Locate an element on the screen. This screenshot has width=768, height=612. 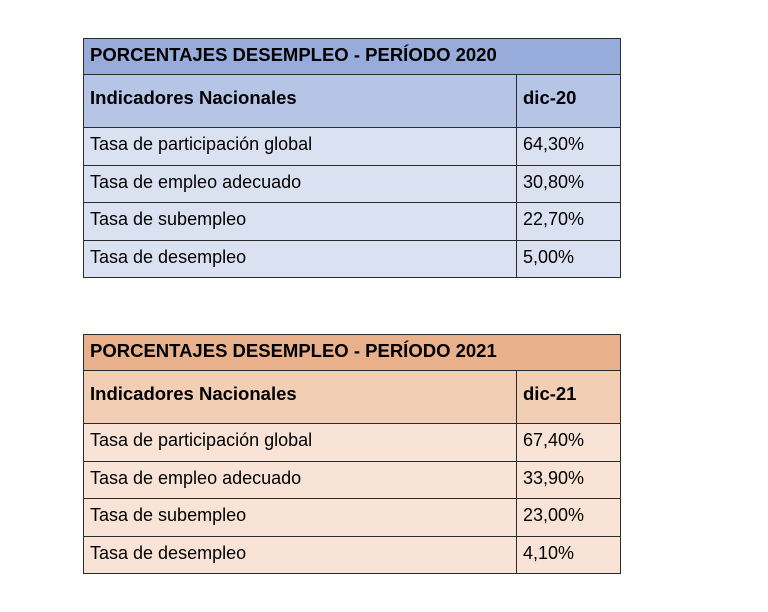
row-value: 67,40% is located at coordinates (568, 442).